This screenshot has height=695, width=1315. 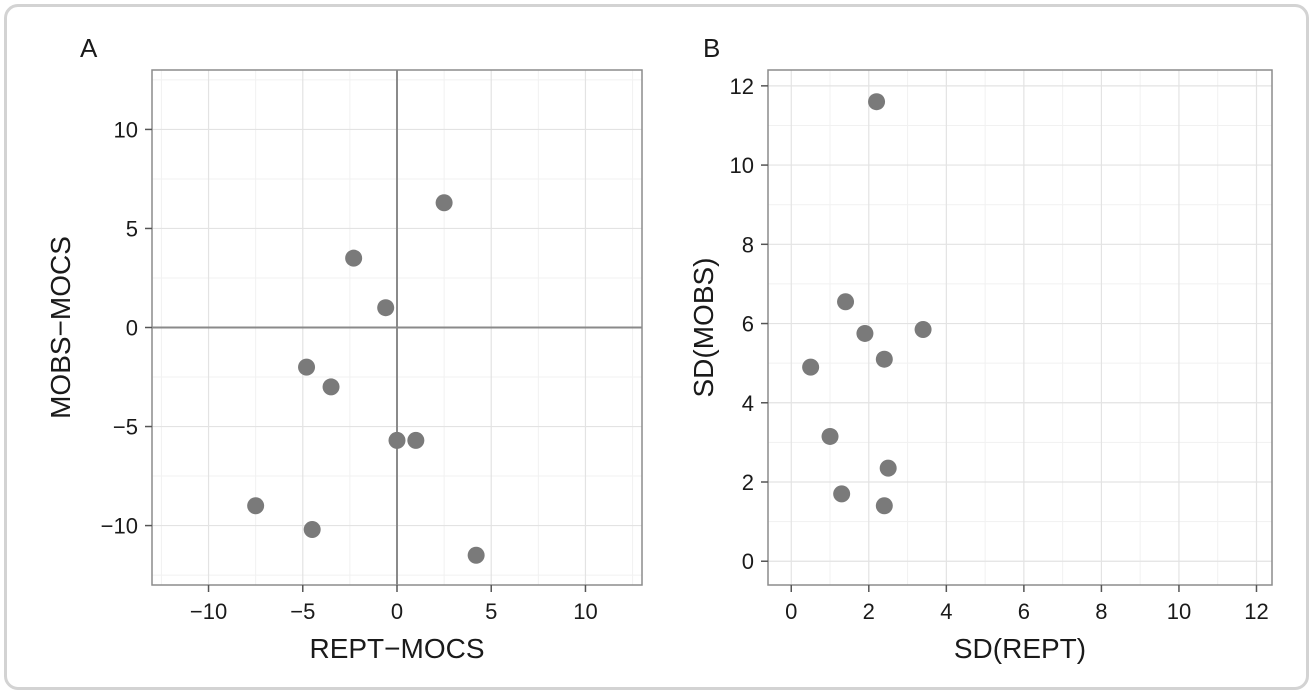 What do you see at coordinates (585, 611) in the screenshot?
I see `panel-a-x-tick-label: 10` at bounding box center [585, 611].